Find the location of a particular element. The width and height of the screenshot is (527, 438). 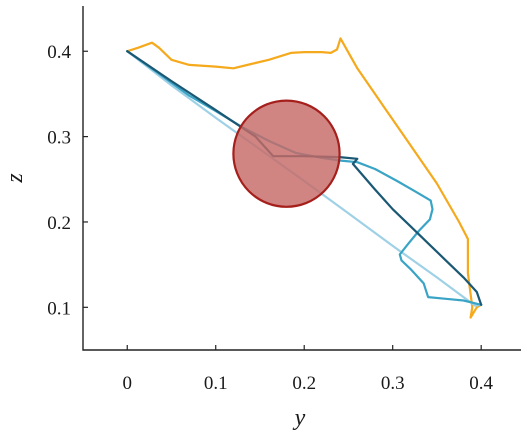

y-axis-label: z is located at coordinates (15, 178).